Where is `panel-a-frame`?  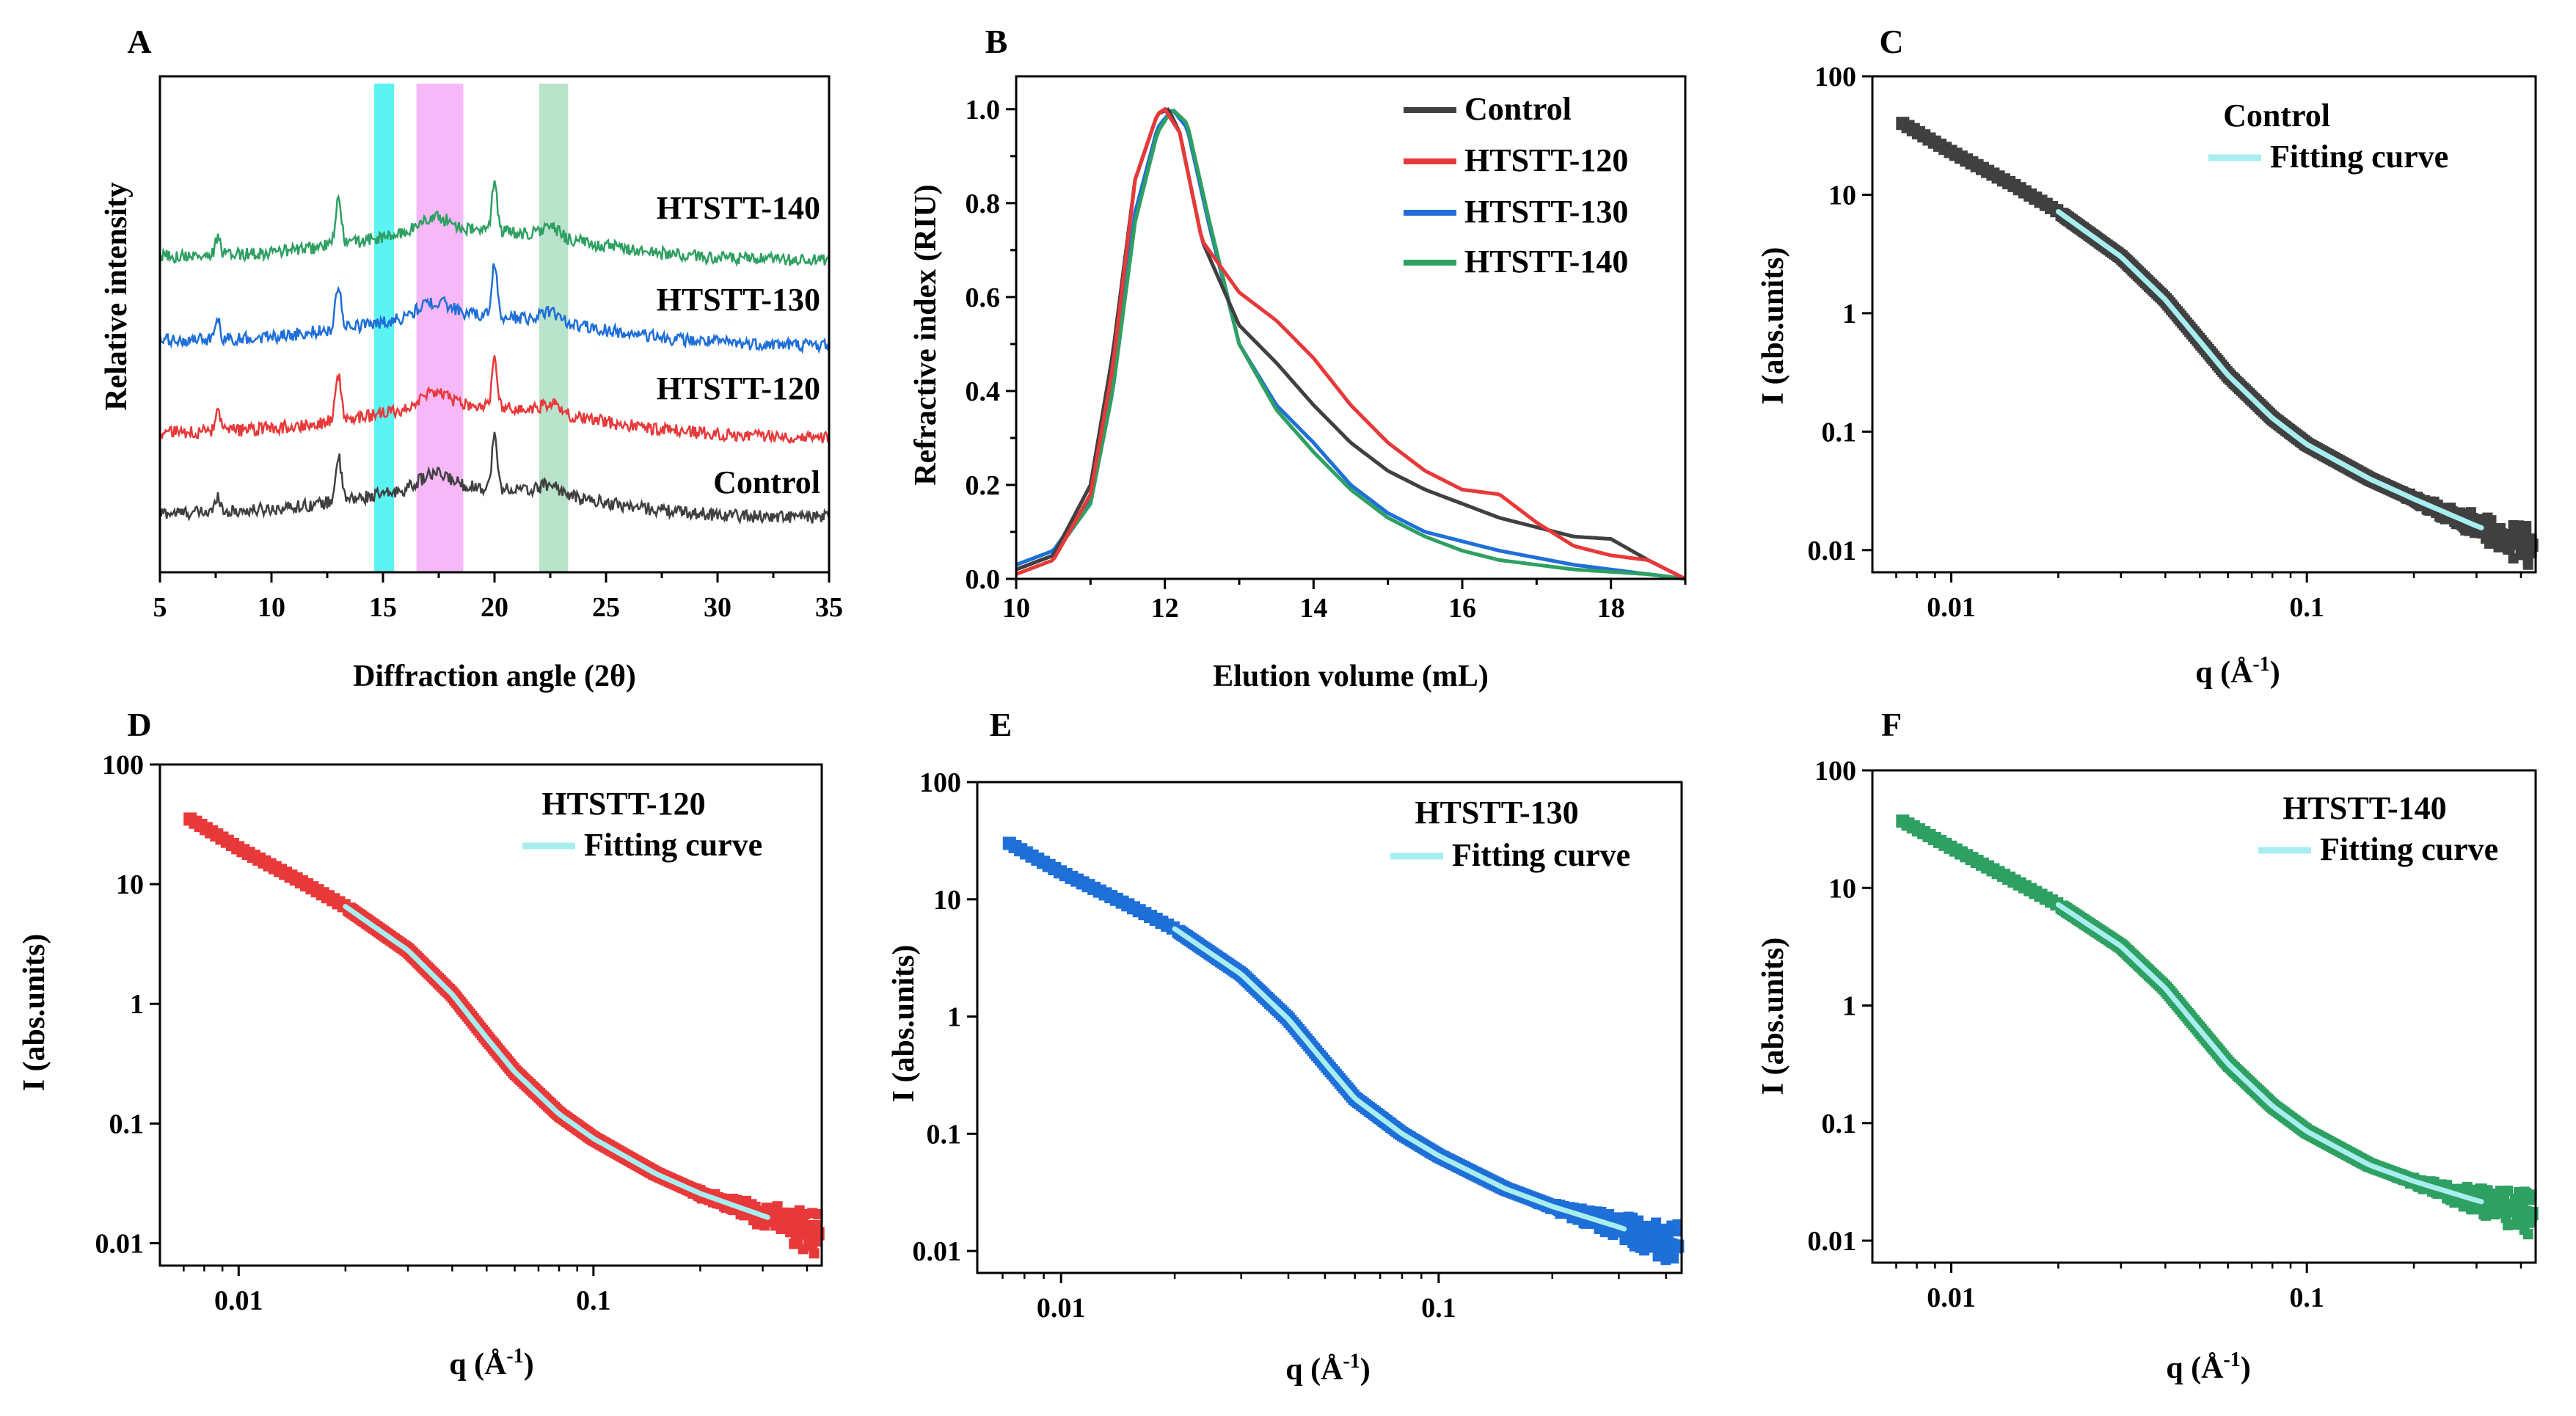
panel-a-frame is located at coordinates (495, 324).